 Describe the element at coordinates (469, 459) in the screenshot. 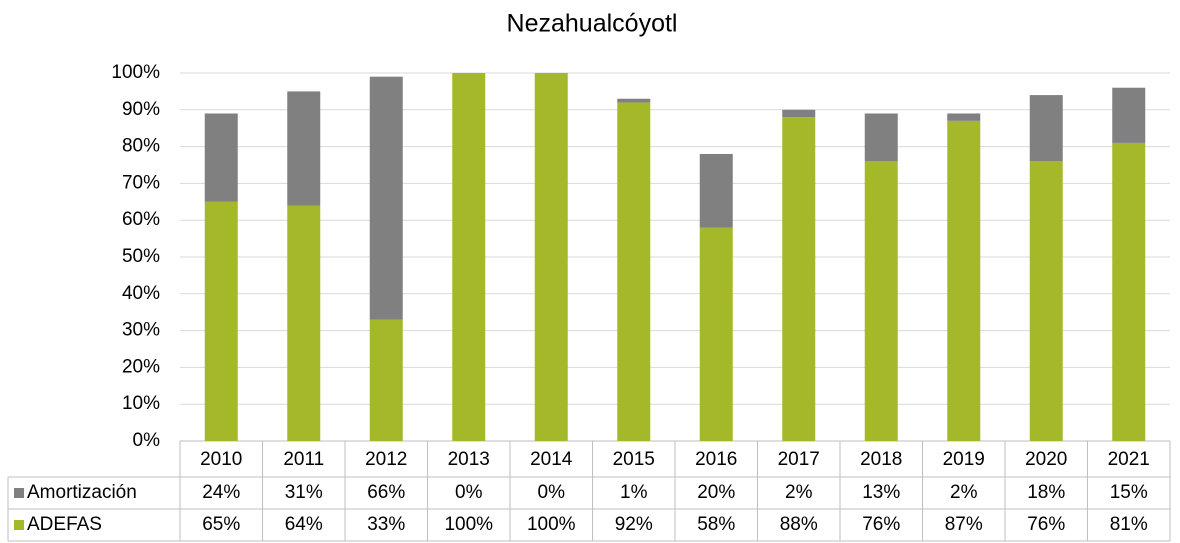

I see `x-tick-label: 2013` at that location.